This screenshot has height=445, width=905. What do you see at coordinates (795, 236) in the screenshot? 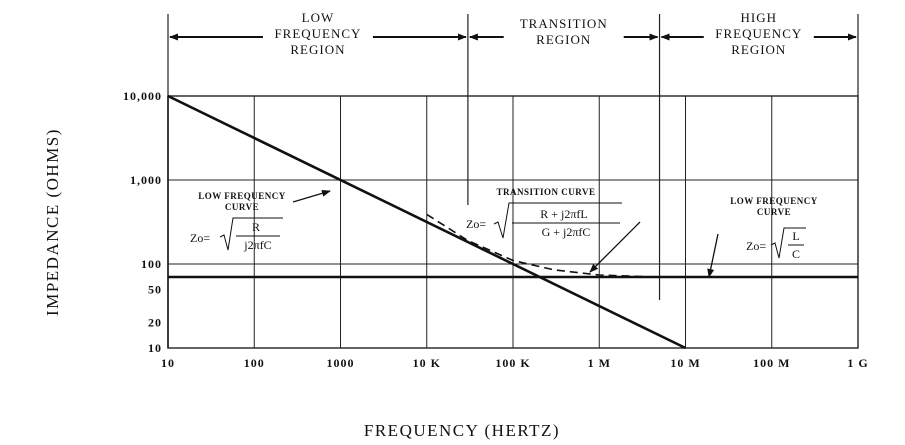
I see `high-formula-numerator: L` at bounding box center [795, 236].